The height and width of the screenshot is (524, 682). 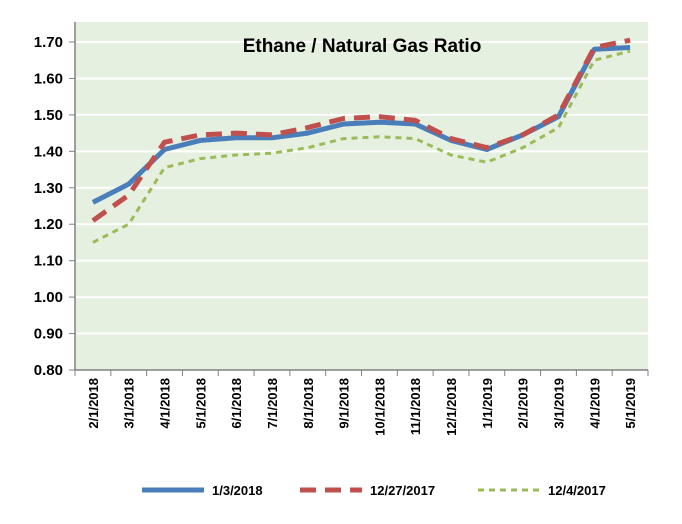 I want to click on x-tick-label: 3/1/2018, so click(x=129, y=403).